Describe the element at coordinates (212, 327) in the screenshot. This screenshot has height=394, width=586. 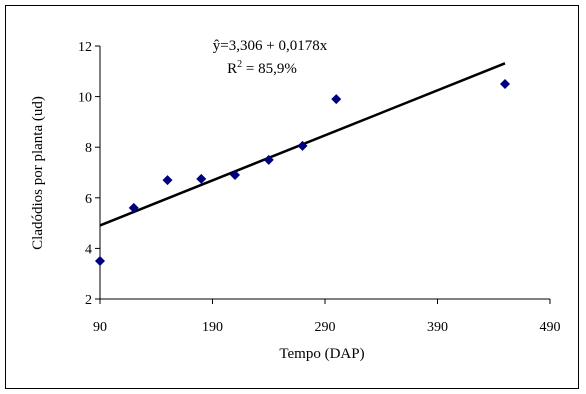
I see `x-tick-label: 190` at that location.